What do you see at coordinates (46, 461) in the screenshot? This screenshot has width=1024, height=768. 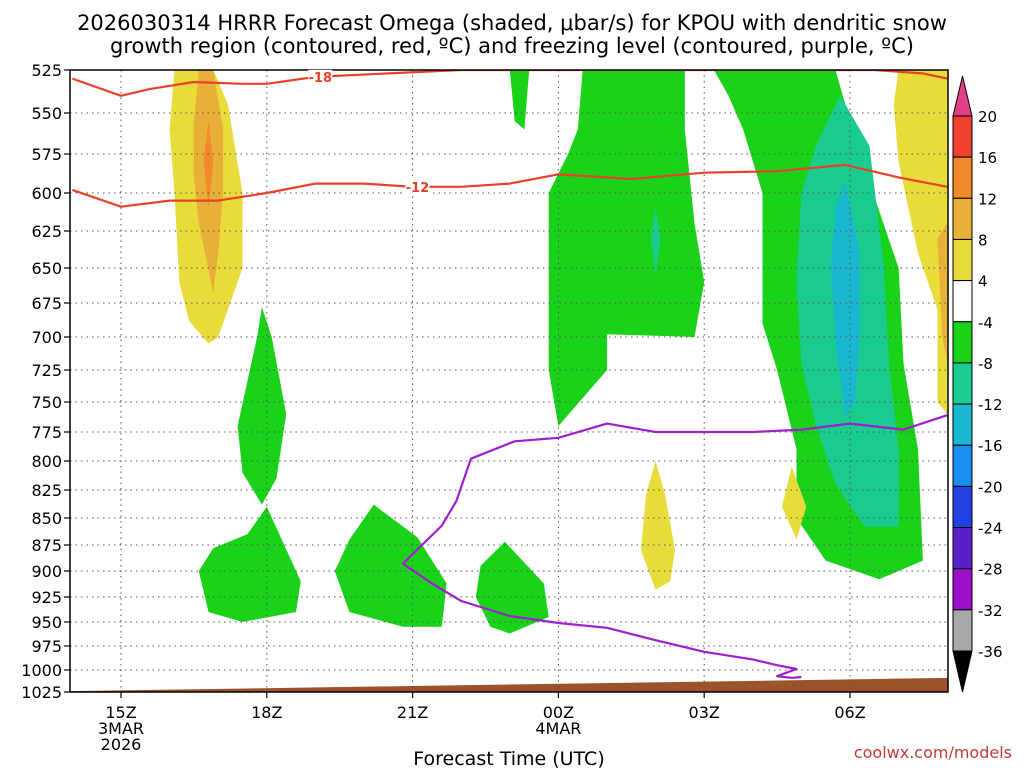 I see `y-tick-label-800: 800` at bounding box center [46, 461].